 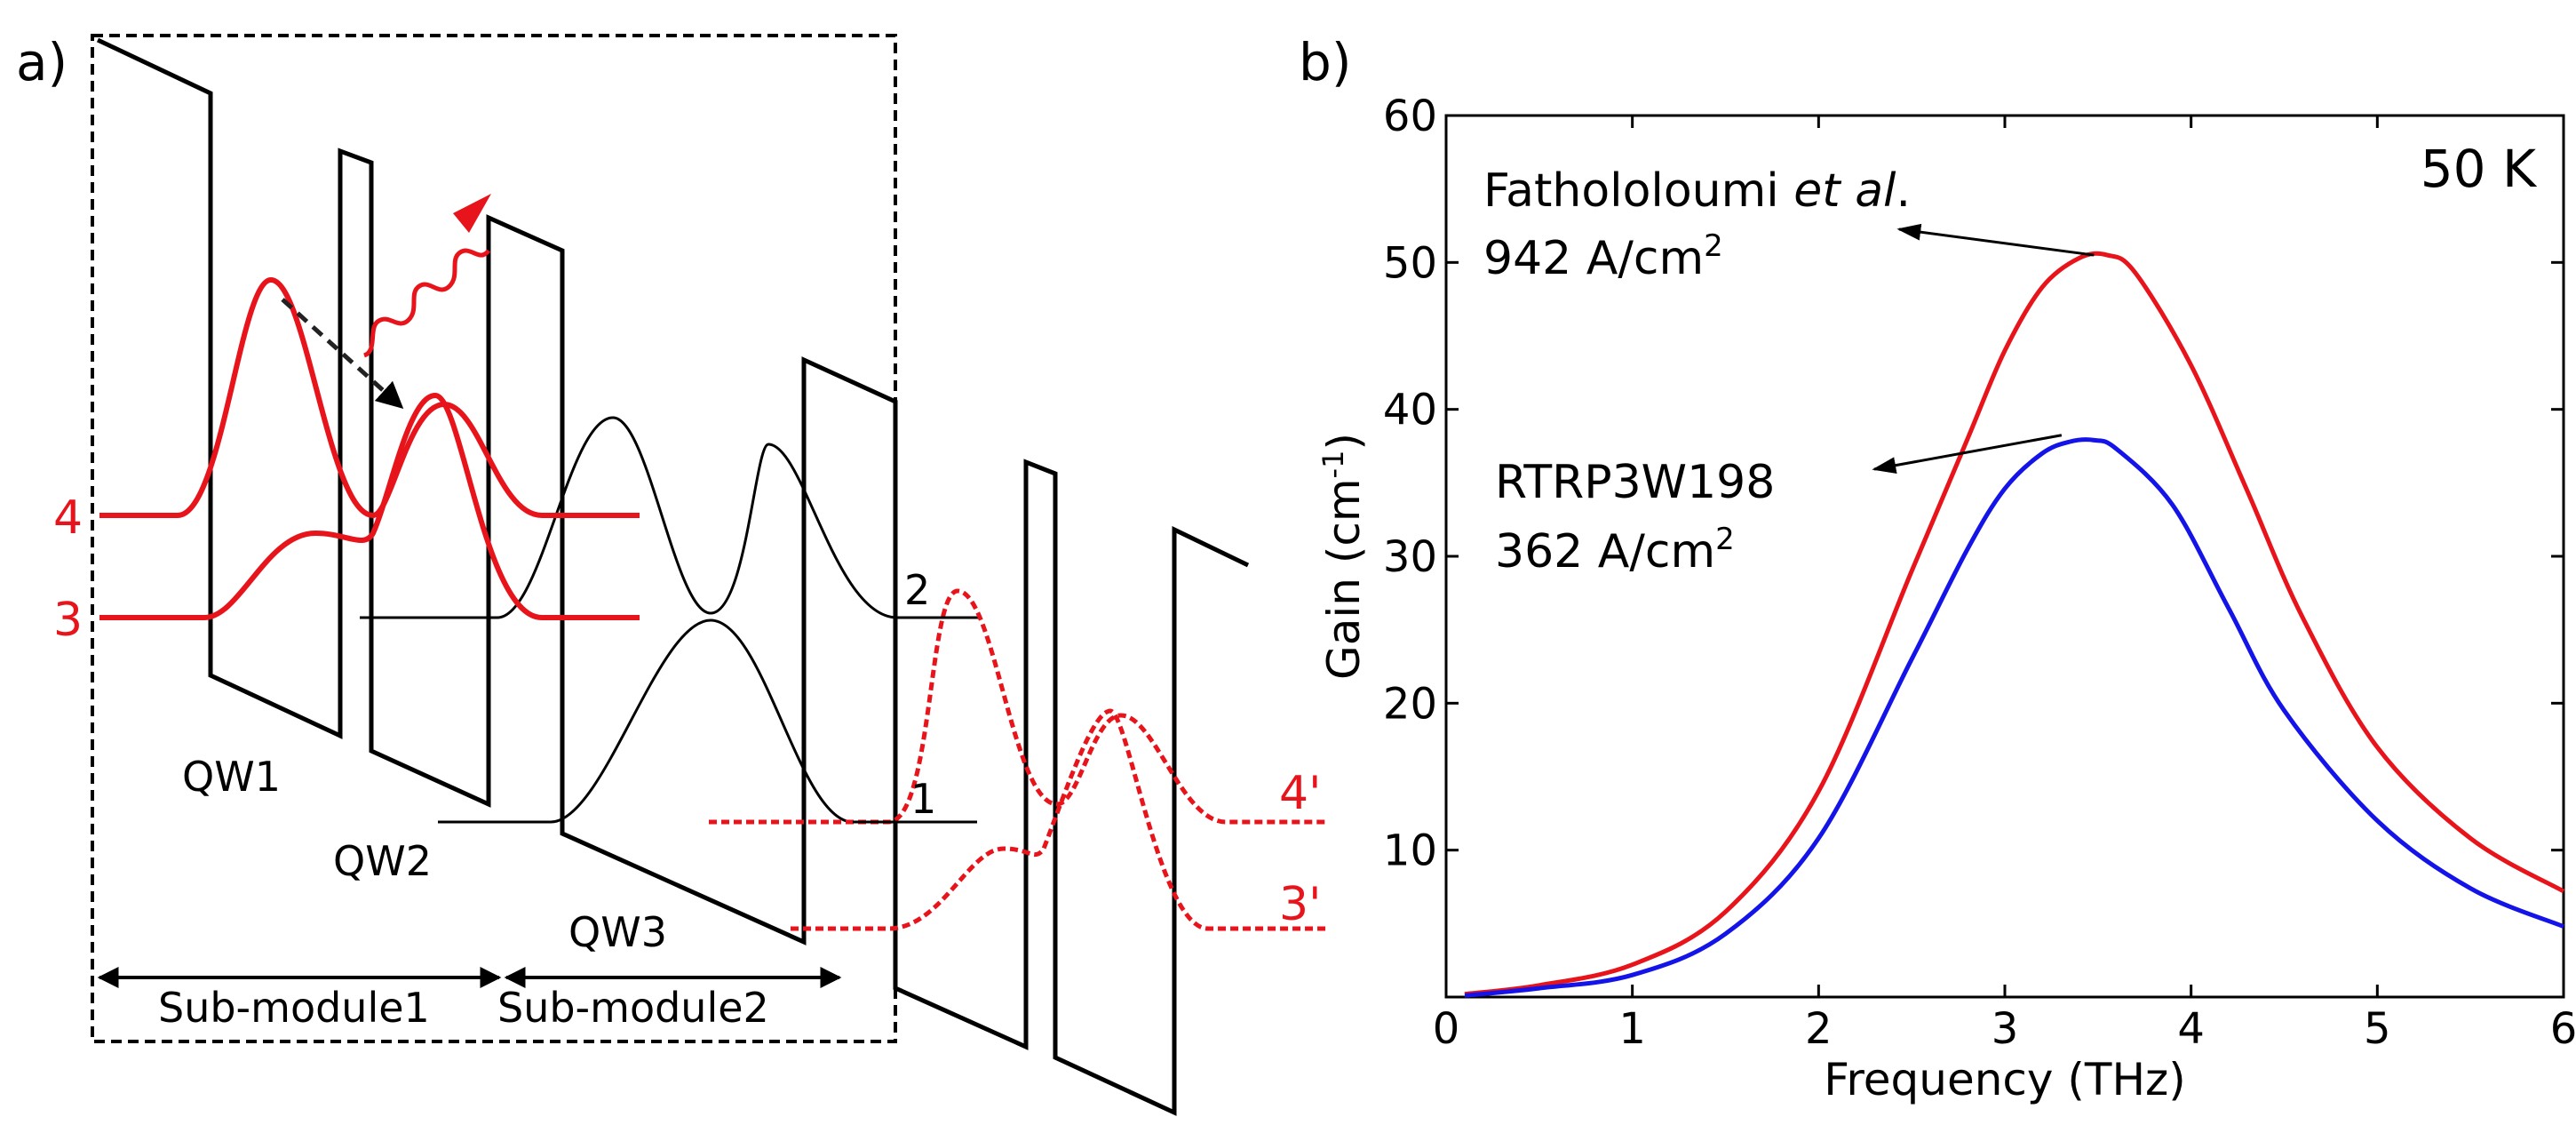 I want to click on level-2-label: 2, so click(x=917, y=590).